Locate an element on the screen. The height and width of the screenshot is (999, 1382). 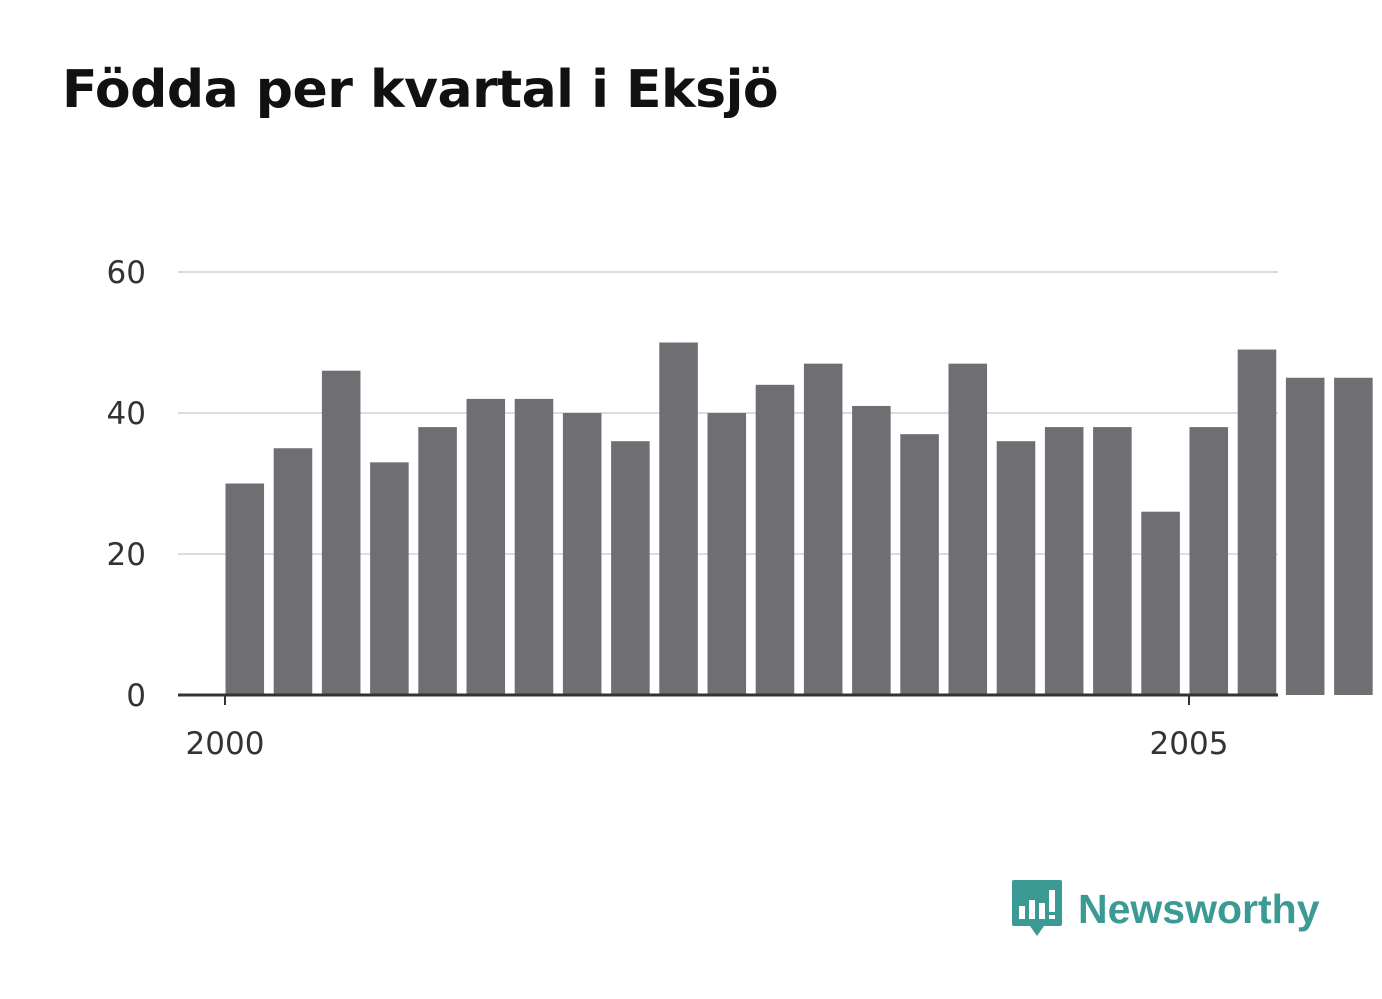
brand-name: Newsworthy is located at coordinates (1199, 908).